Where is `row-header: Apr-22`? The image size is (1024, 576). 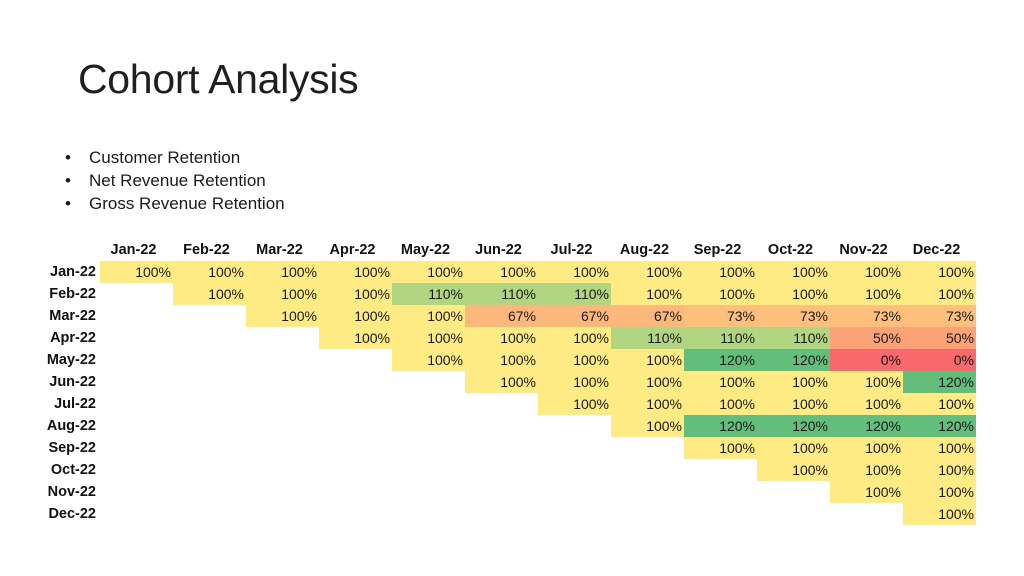
row-header: Apr-22 is located at coordinates (73, 338).